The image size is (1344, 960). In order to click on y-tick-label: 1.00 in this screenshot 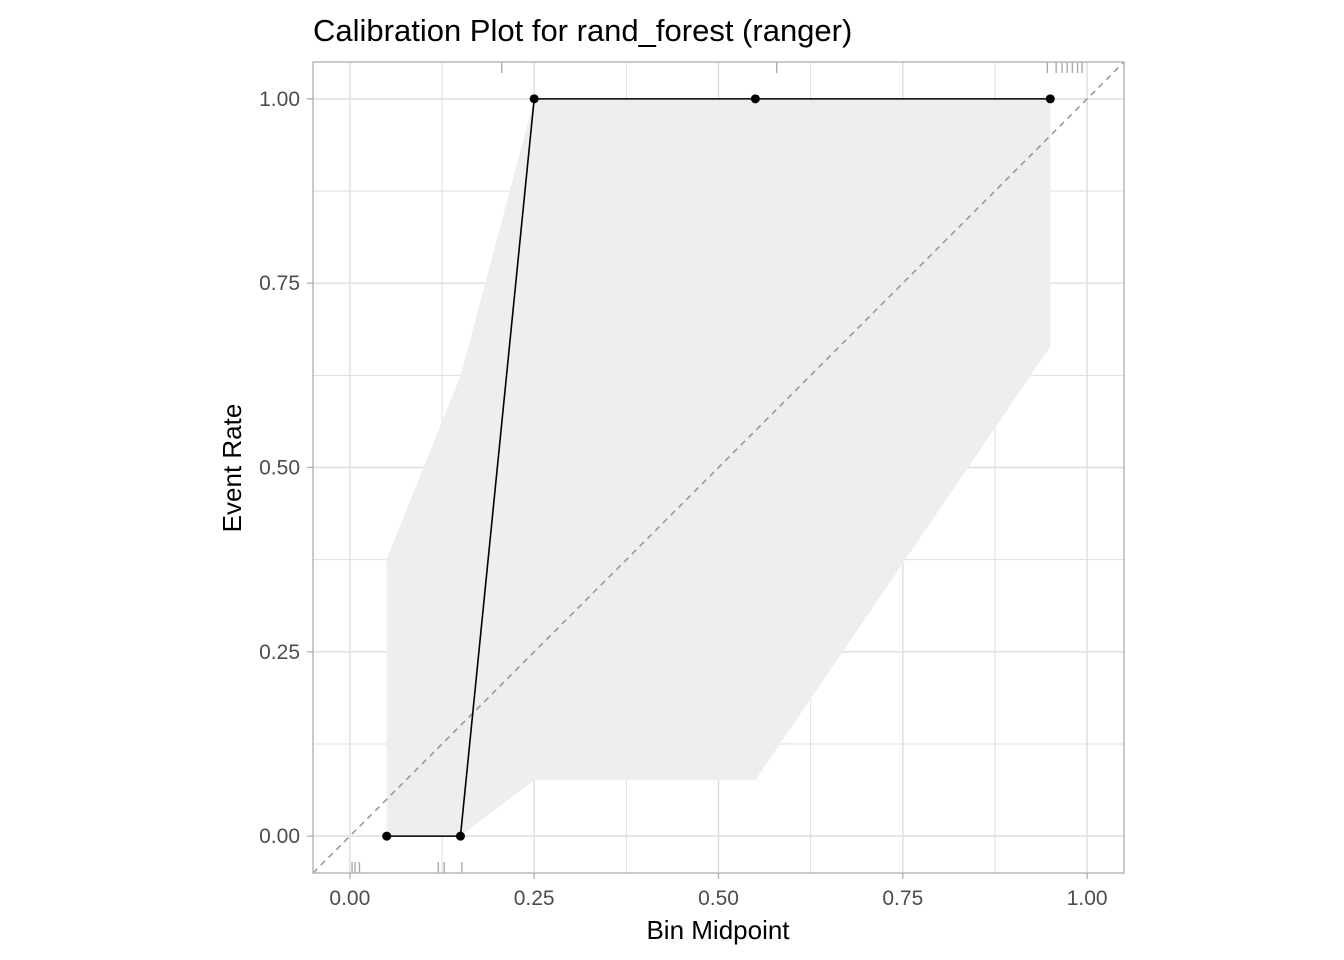, I will do `click(279, 99)`.